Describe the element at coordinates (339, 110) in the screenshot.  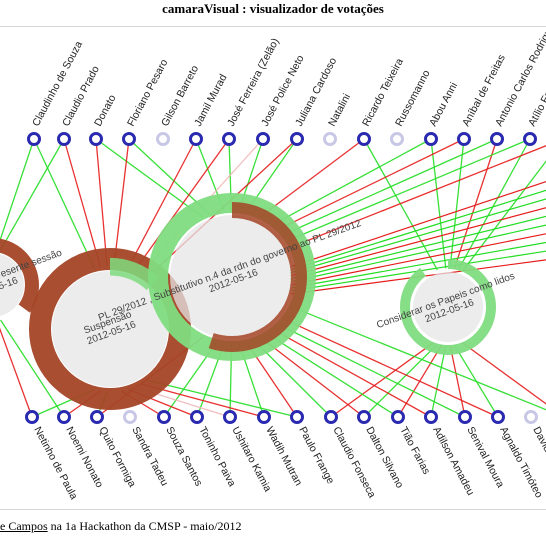
I see `member-name: Natalini` at that location.